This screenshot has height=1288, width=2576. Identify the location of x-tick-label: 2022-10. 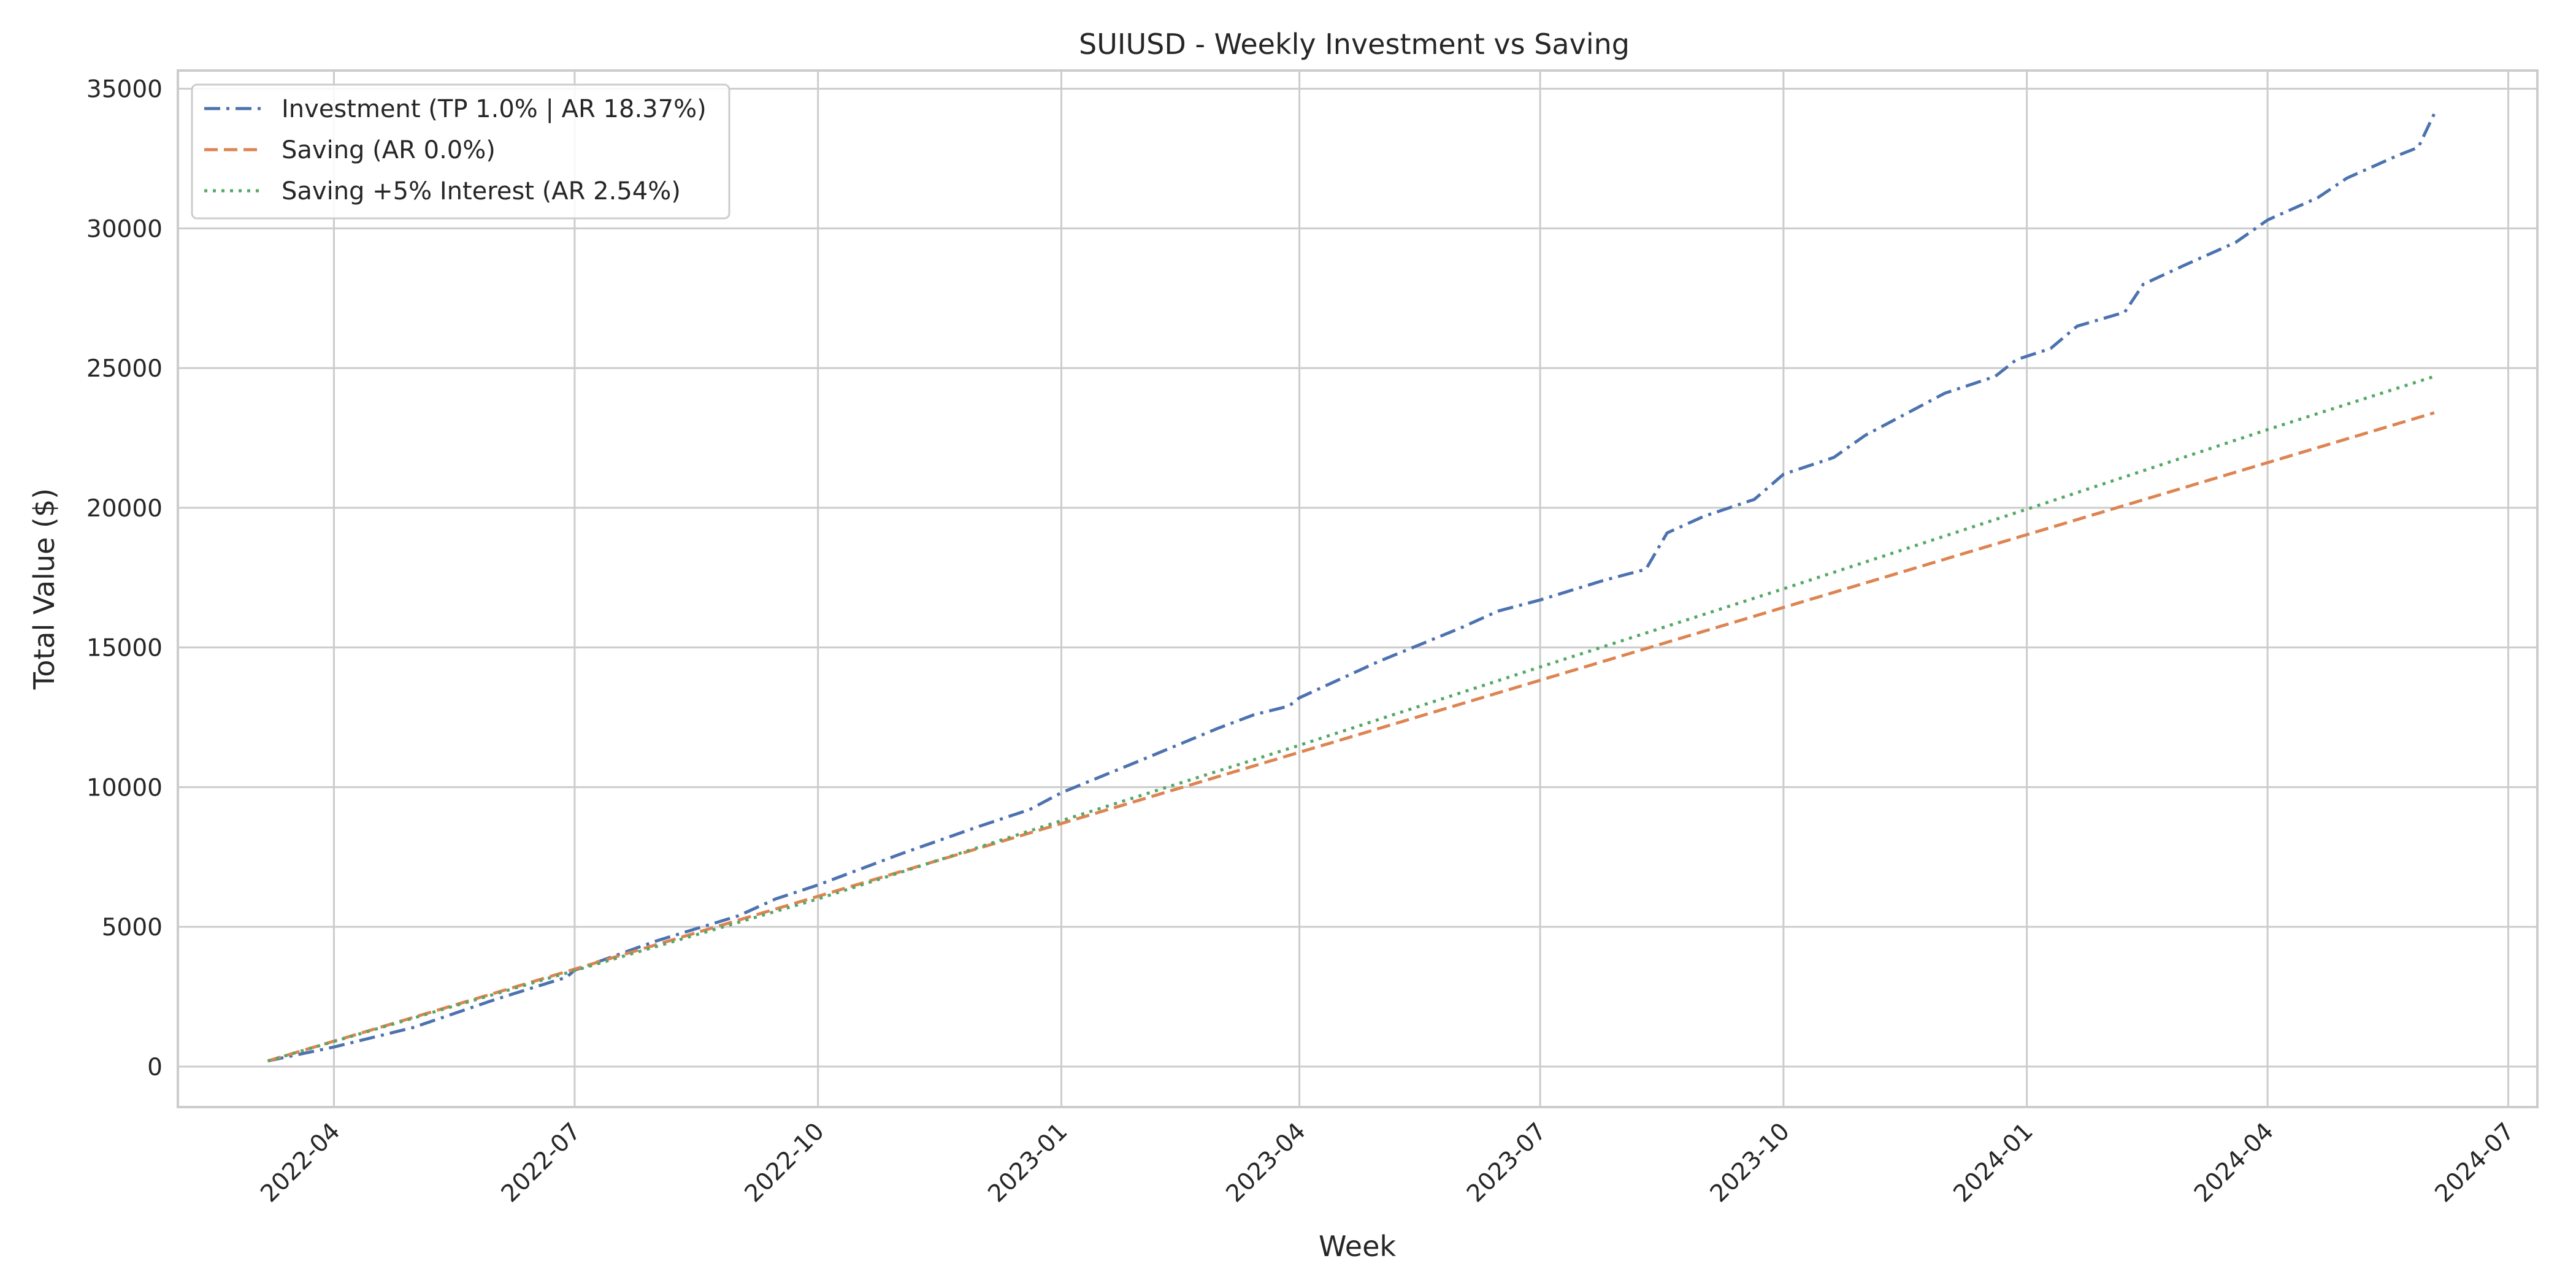
(785, 1162).